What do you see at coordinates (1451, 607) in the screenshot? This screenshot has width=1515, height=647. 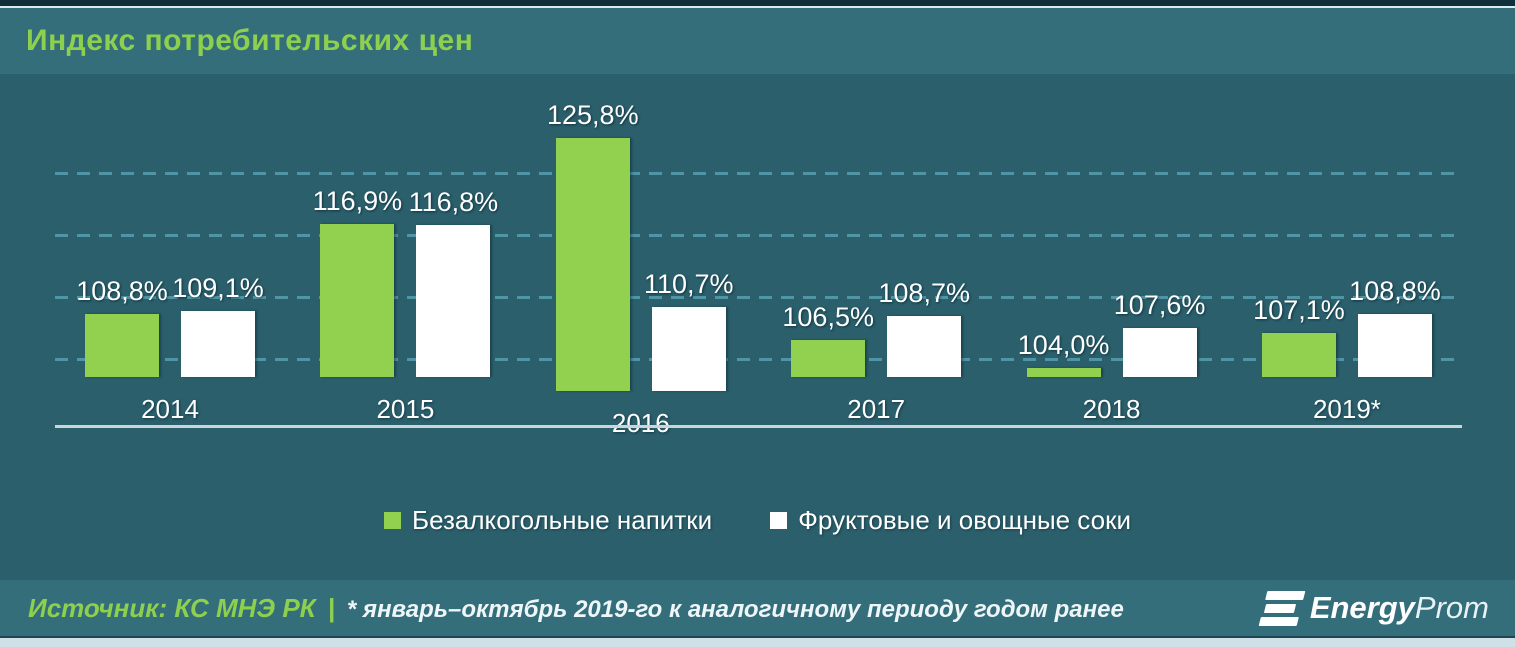 I see `logo-prom-text: Prom` at bounding box center [1451, 607].